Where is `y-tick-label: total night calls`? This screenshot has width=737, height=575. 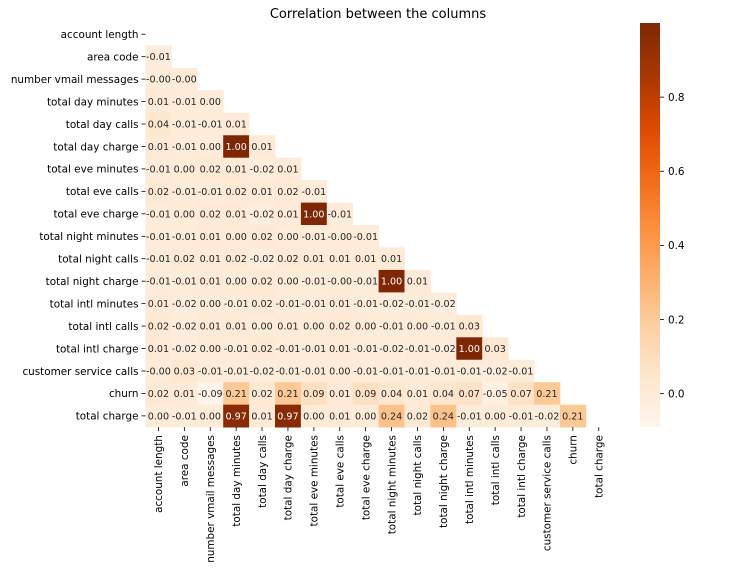
y-tick-label: total night calls is located at coordinates (98, 260).